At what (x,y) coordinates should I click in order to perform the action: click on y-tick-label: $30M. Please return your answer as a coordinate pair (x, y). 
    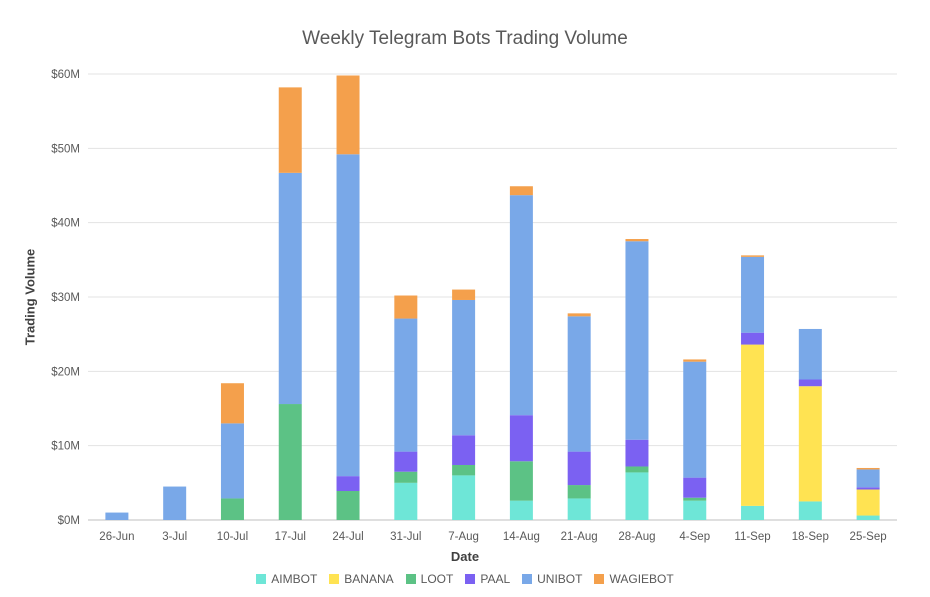
    Looking at the image, I should click on (65, 298).